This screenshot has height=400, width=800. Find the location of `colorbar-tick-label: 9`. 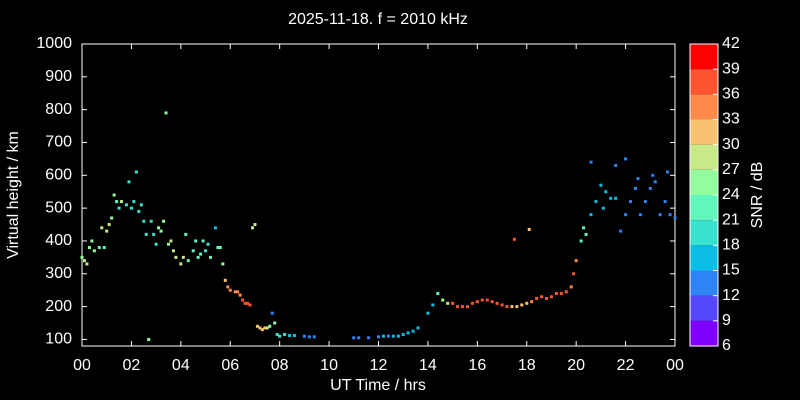

colorbar-tick-label: 9 is located at coordinates (726, 320).